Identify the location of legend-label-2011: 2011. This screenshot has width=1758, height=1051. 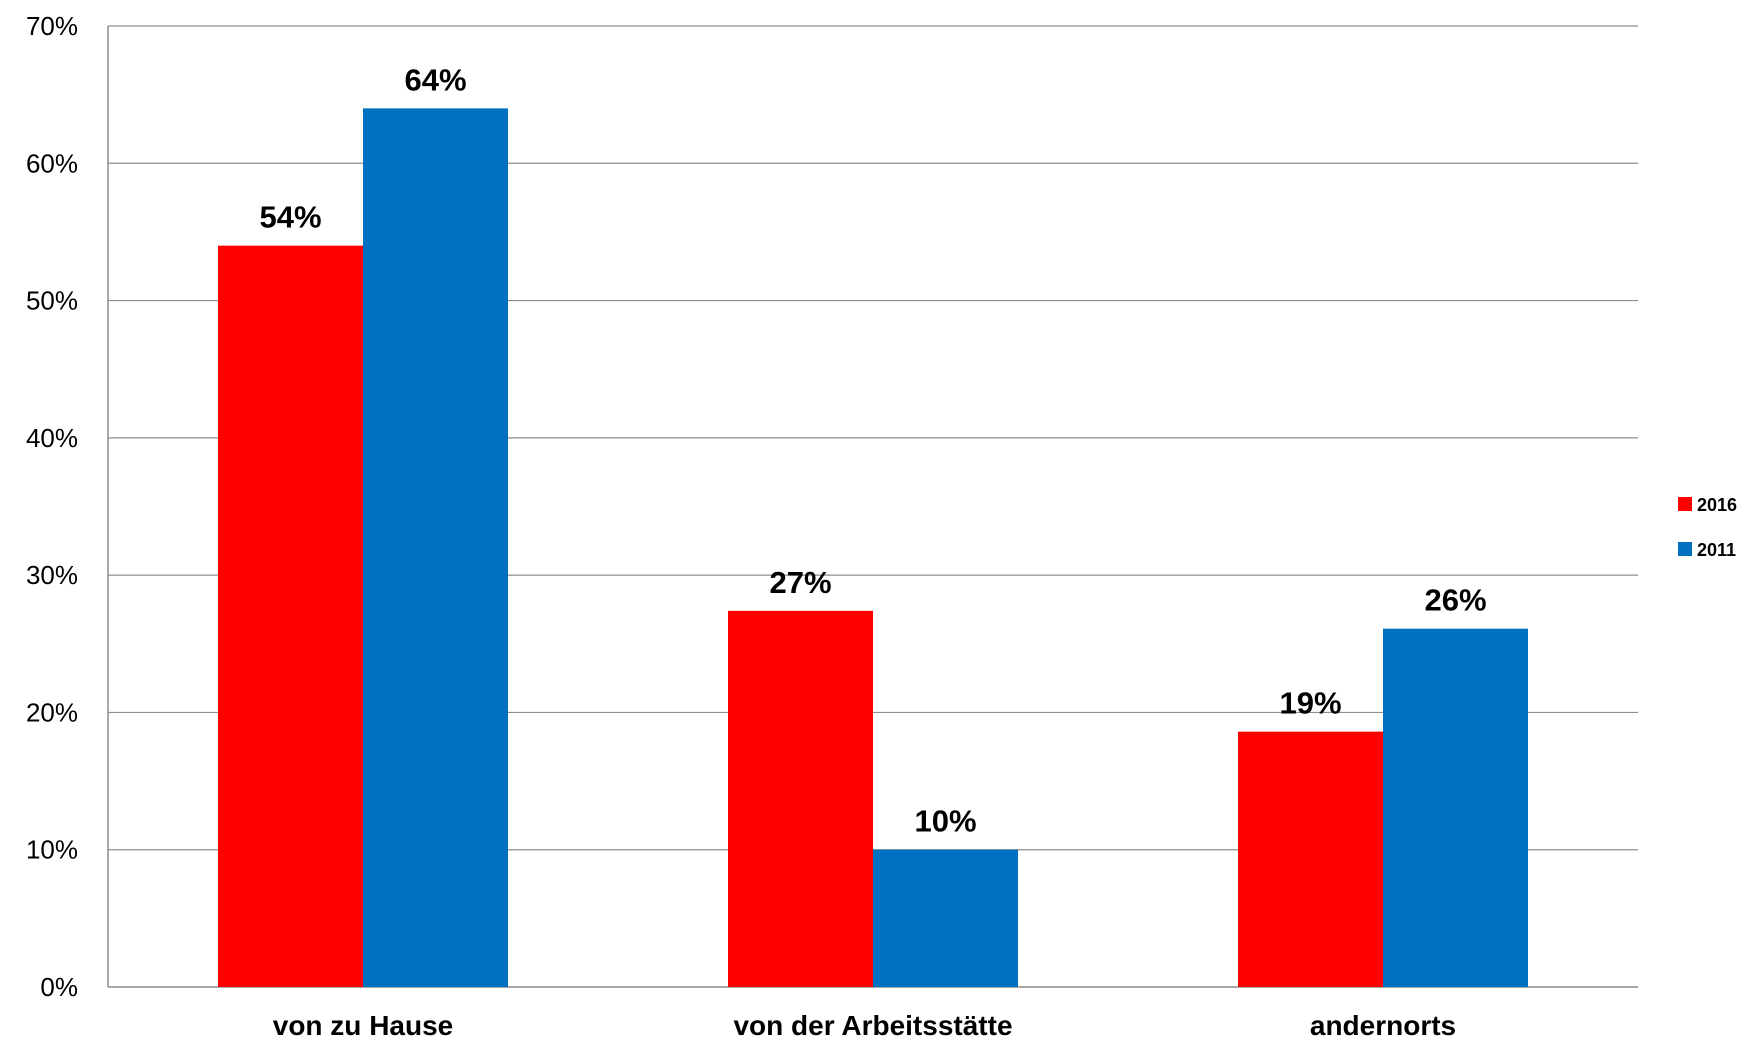
(1716, 550).